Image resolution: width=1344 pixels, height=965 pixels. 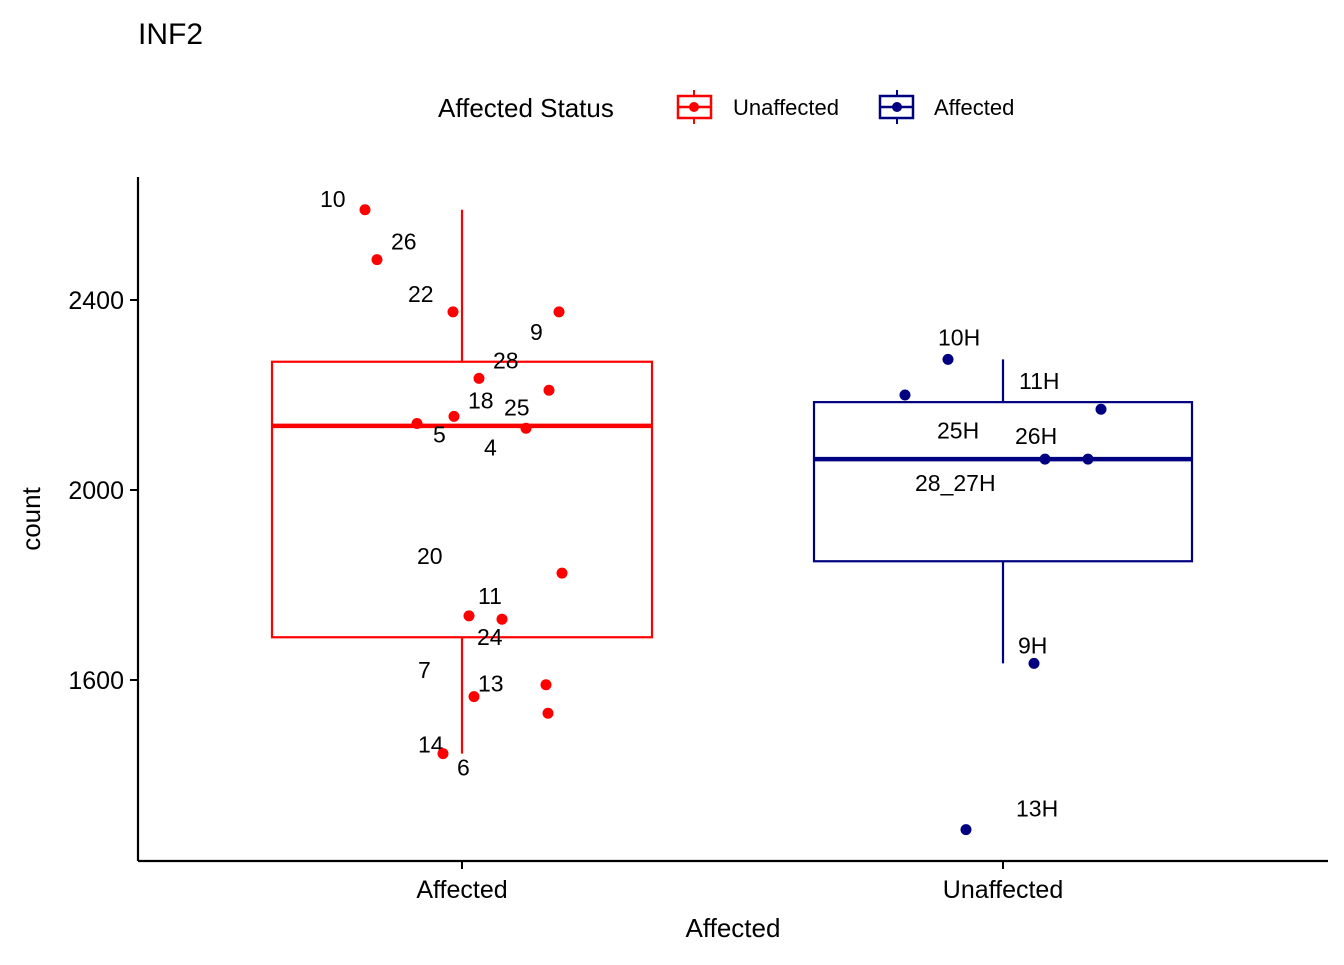 What do you see at coordinates (170, 34) in the screenshot?
I see `chart-title: INF2` at bounding box center [170, 34].